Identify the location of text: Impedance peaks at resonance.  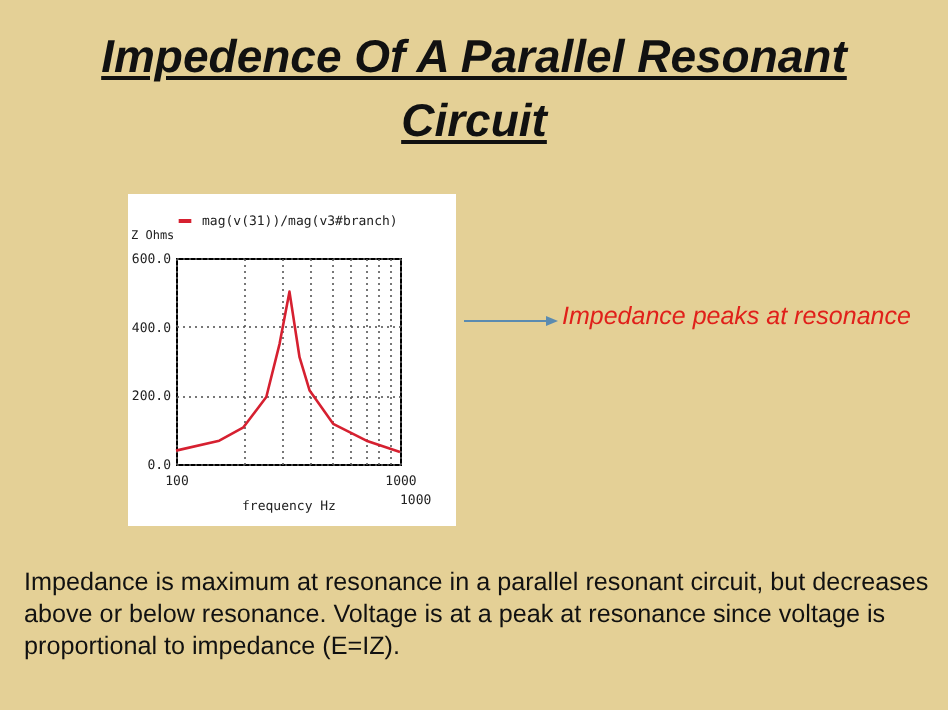
(736, 316).